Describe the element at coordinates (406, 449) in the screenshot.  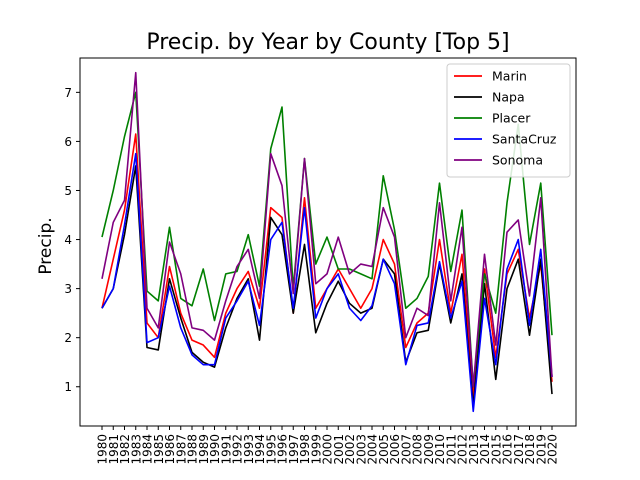
I see `x-tick-label: 2007` at that location.